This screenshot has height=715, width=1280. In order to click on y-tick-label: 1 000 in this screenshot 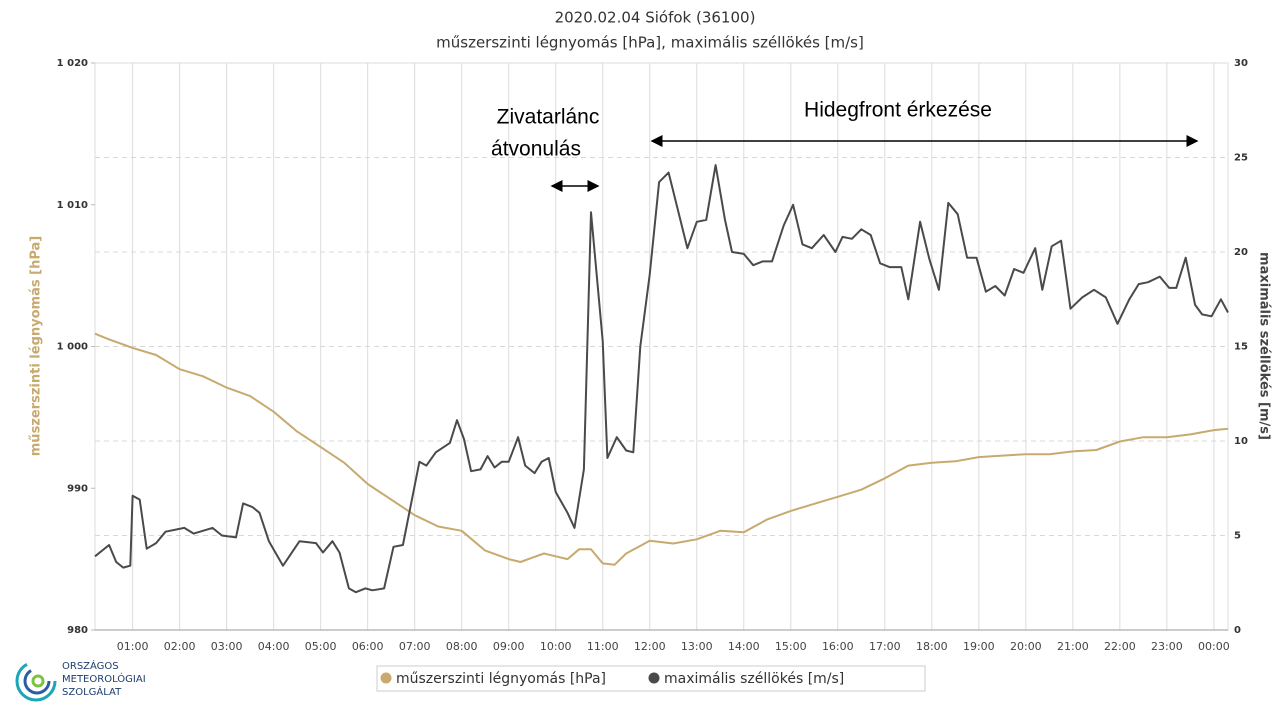, I will do `click(72, 347)`.